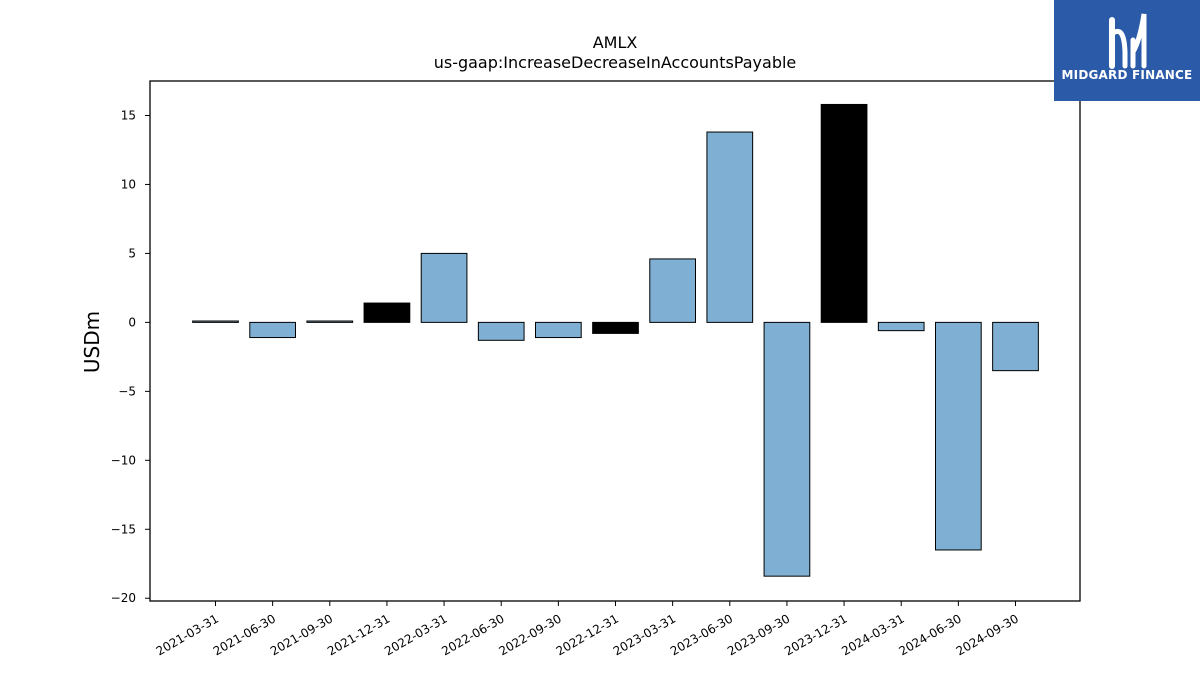 The width and height of the screenshot is (1200, 675). Describe the element at coordinates (187, 634) in the screenshot. I see `x-tick-label: 2021-03-31` at that location.